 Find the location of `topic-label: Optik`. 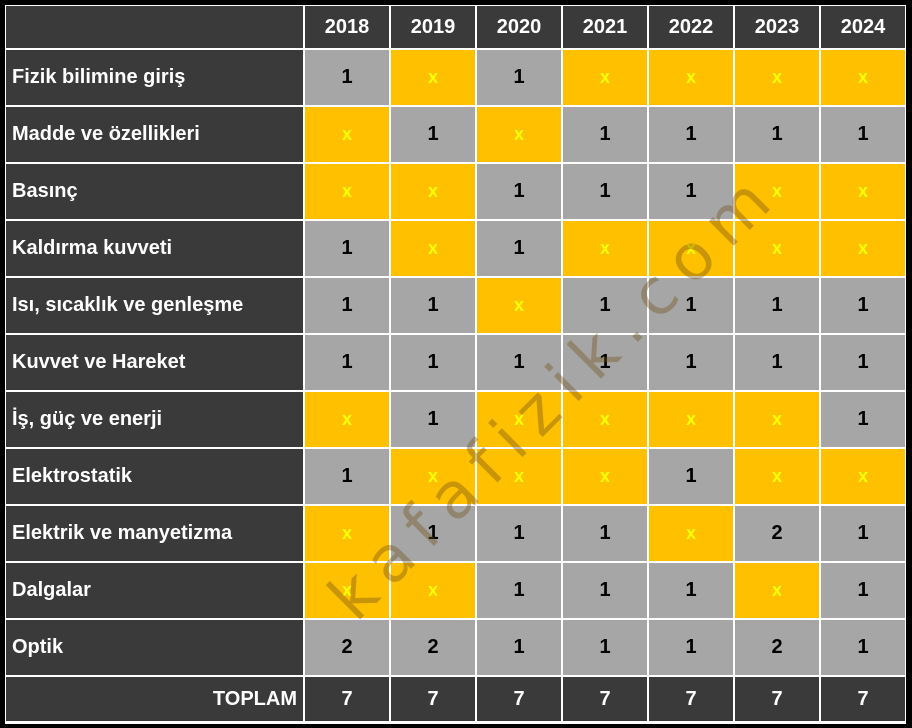

topic-label: Optik is located at coordinates (154, 647).